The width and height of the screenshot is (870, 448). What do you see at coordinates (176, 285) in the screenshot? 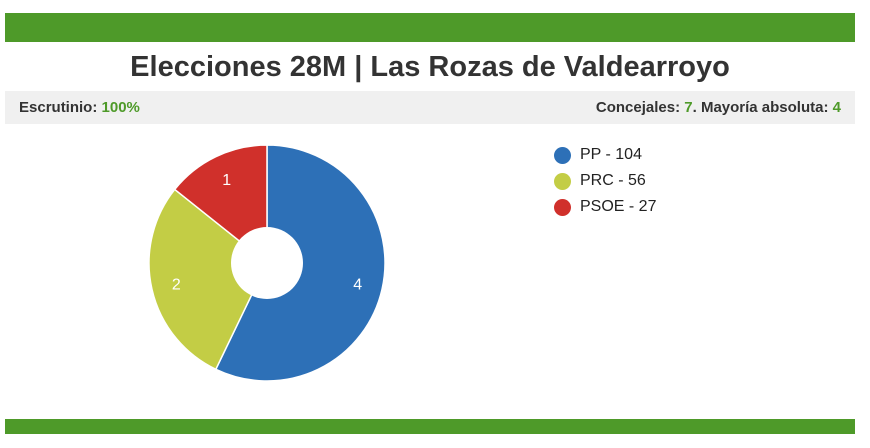
I see `slice-label-prc: 2` at bounding box center [176, 285].